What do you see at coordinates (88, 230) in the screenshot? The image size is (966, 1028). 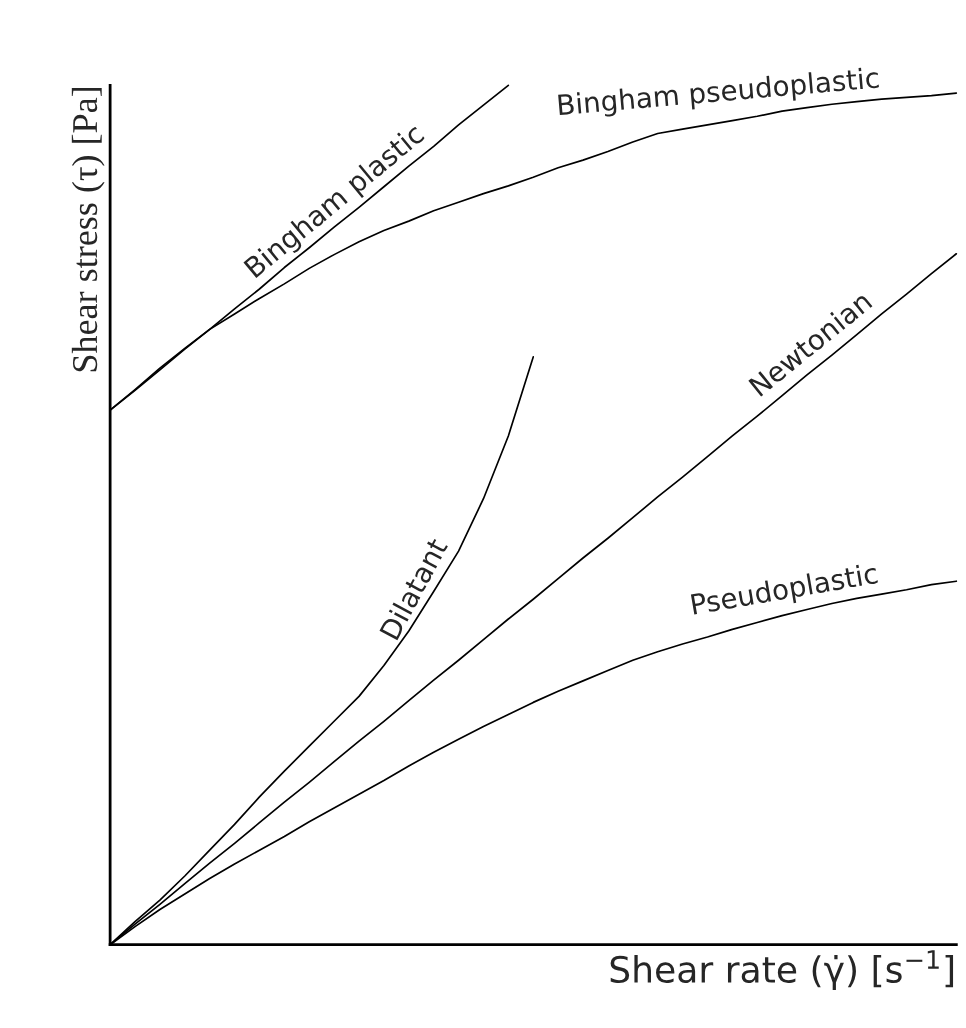 I see `y-axis-title: Shear stress (τ) [Pa]` at bounding box center [88, 230].